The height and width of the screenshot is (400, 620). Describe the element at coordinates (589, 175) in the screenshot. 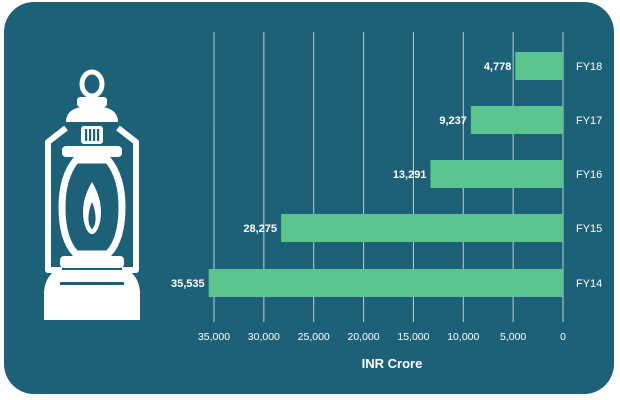

I see `category-label: FY16` at that location.